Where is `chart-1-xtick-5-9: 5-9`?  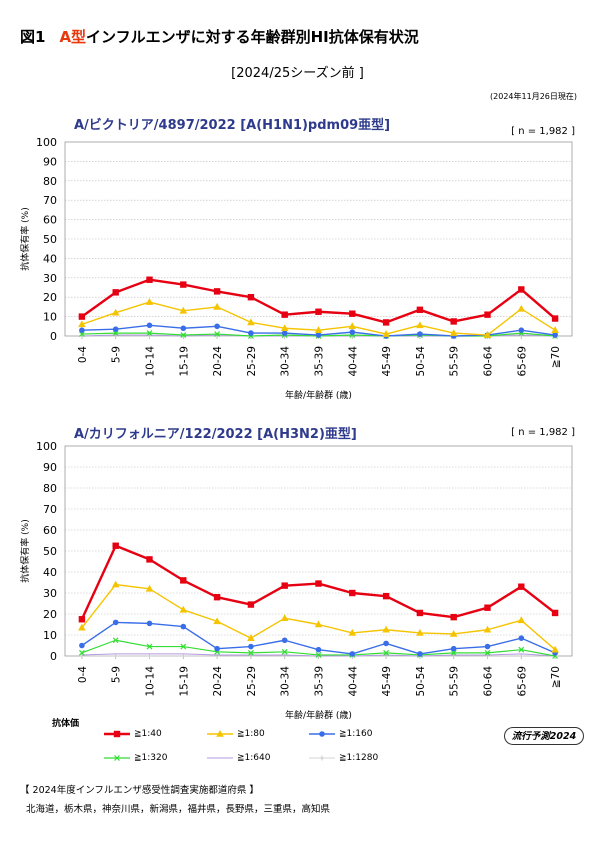 chart-1-xtick-5-9: 5-9 is located at coordinates (117, 354).